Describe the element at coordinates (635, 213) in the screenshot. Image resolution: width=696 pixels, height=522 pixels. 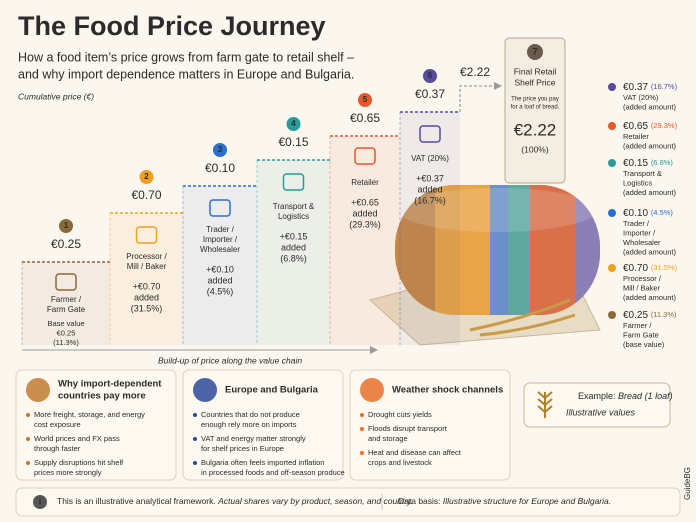
I see `legend-value: €0.10` at that location.